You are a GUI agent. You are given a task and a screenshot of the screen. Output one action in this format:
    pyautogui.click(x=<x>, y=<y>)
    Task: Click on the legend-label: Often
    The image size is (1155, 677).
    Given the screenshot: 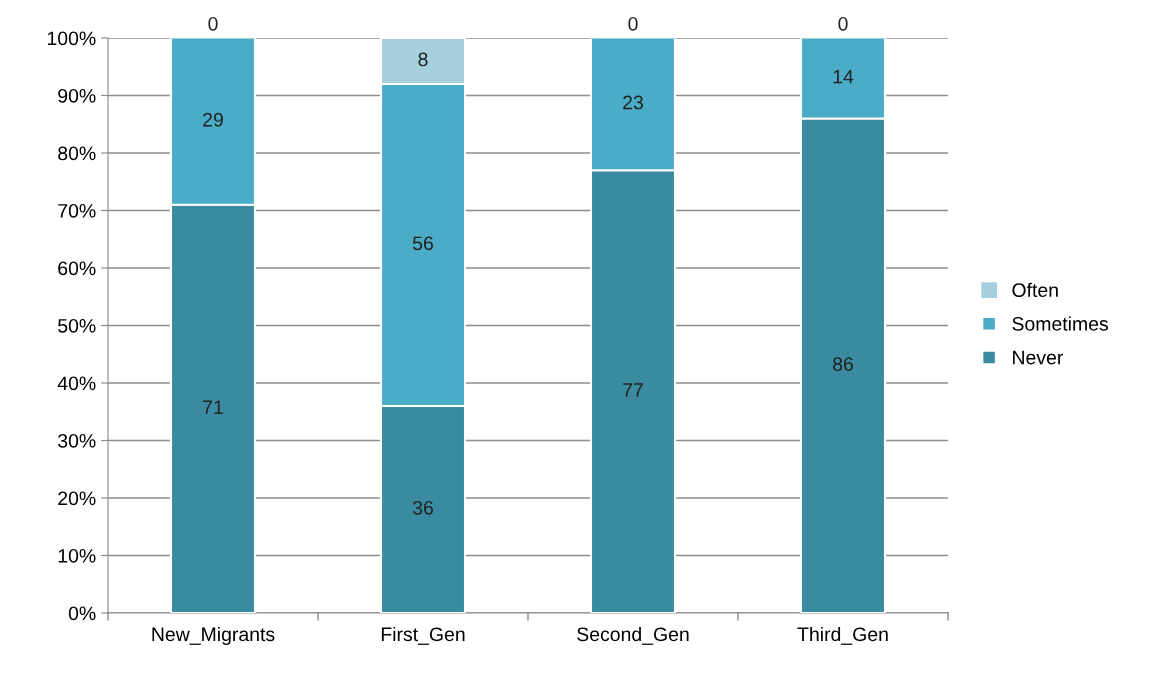 What is the action you would take?
    pyautogui.click(x=1035, y=290)
    